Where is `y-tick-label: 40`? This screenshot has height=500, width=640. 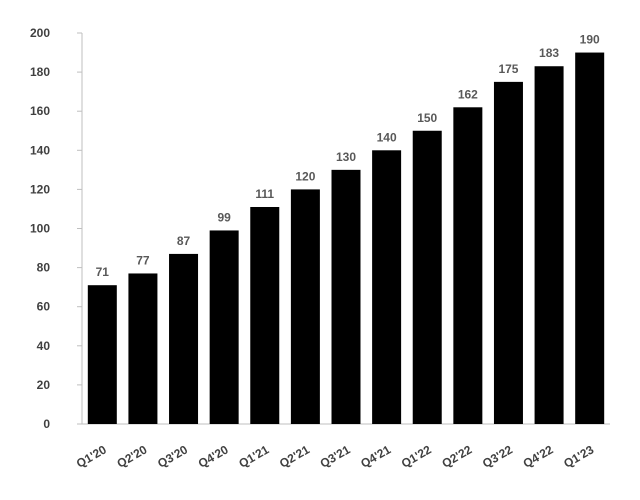 y-tick-label: 40 is located at coordinates (44, 346).